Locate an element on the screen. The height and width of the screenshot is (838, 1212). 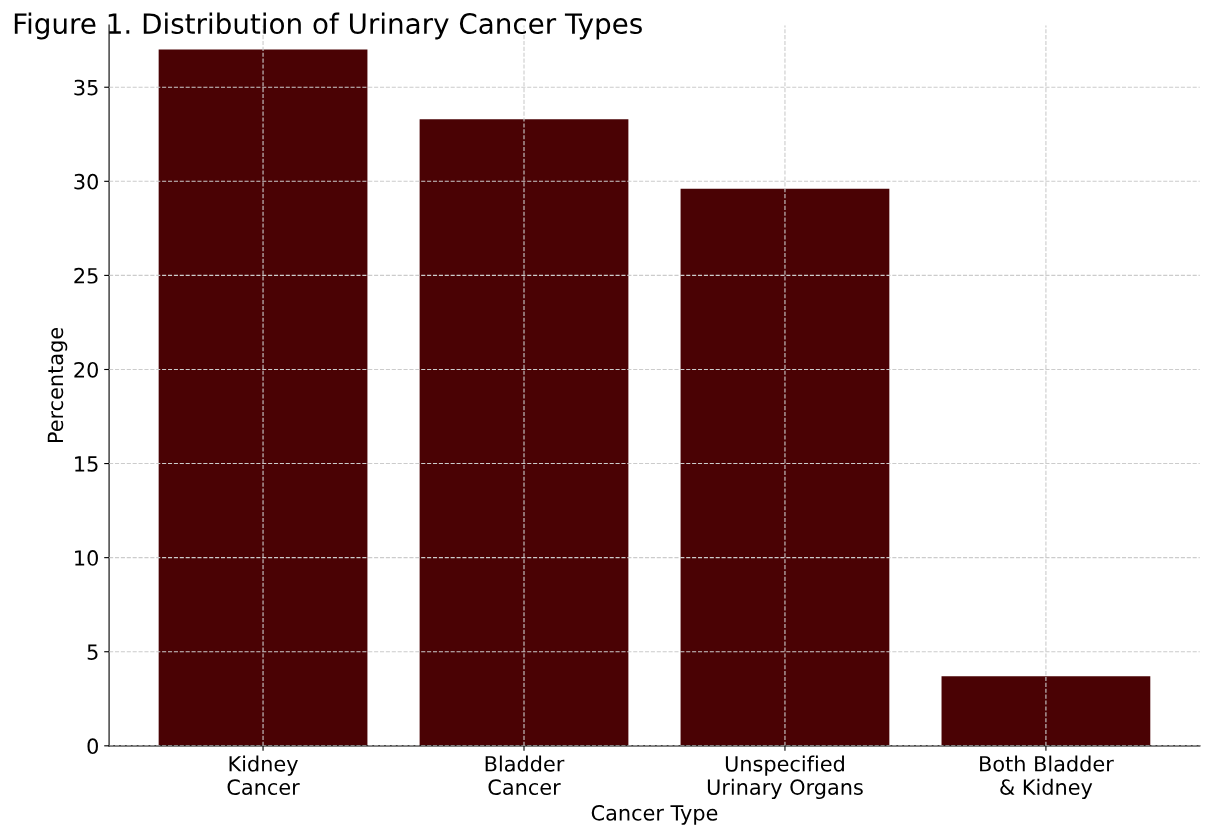
x-tick-label: Kidney Cancer is located at coordinates (263, 775).